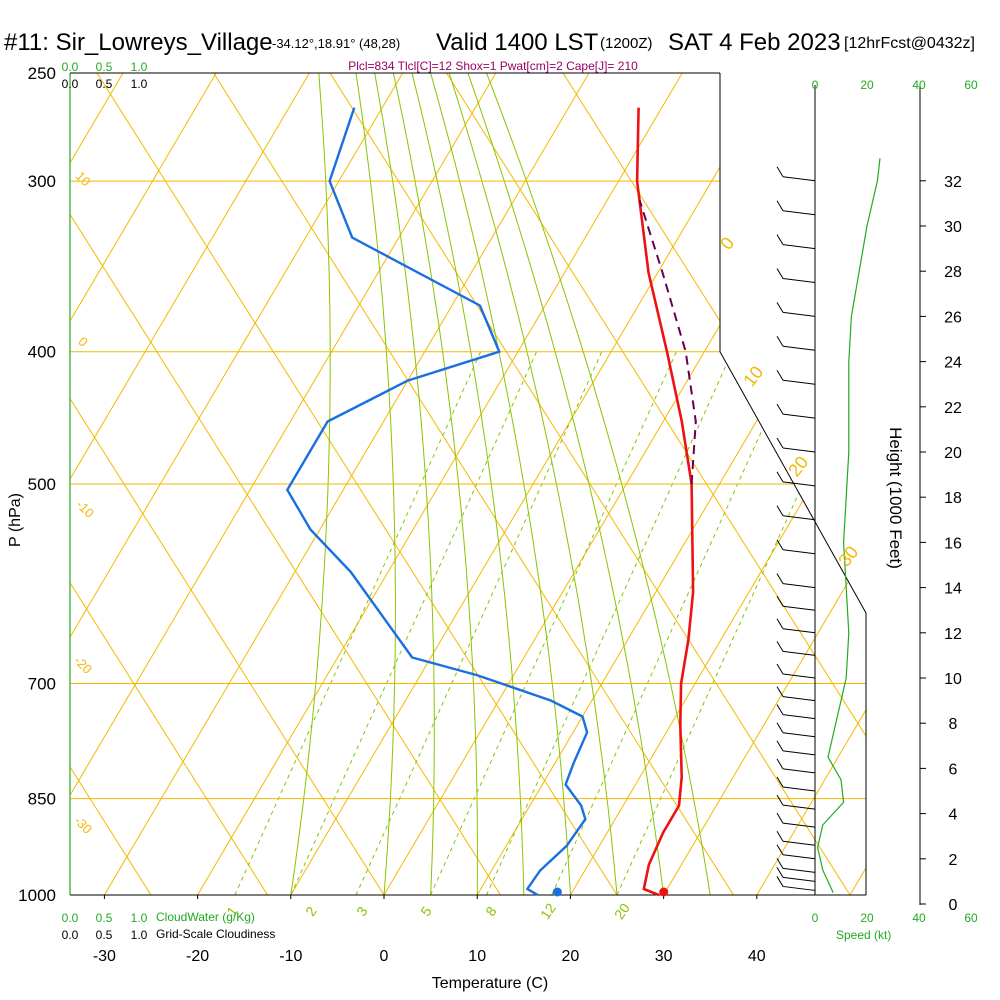 The width and height of the screenshot is (1000, 1000). Describe the element at coordinates (42, 73) in the screenshot. I see `pressure-tick-label: 250` at that location.